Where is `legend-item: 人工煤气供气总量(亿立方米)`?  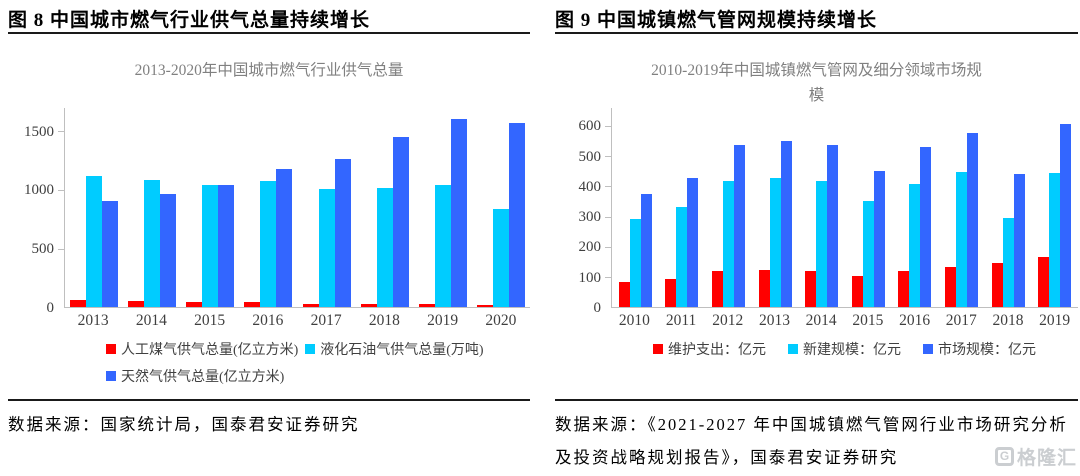 legend-item: 人工煤气供气总量(亿立方米) is located at coordinates (205, 349).